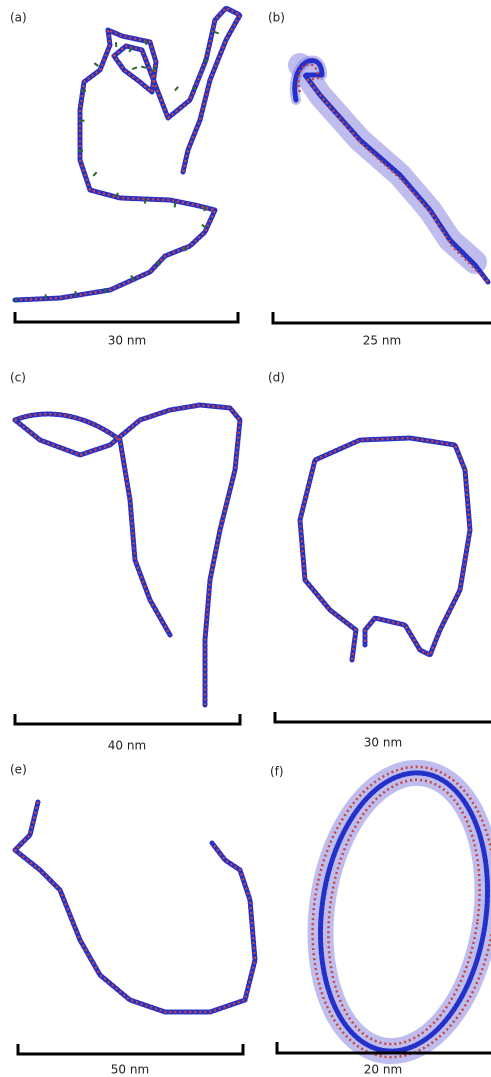 Image resolution: width=491 pixels, height=1077 pixels. I want to click on panel-f: (f) 20 nm, so click(380, 918).